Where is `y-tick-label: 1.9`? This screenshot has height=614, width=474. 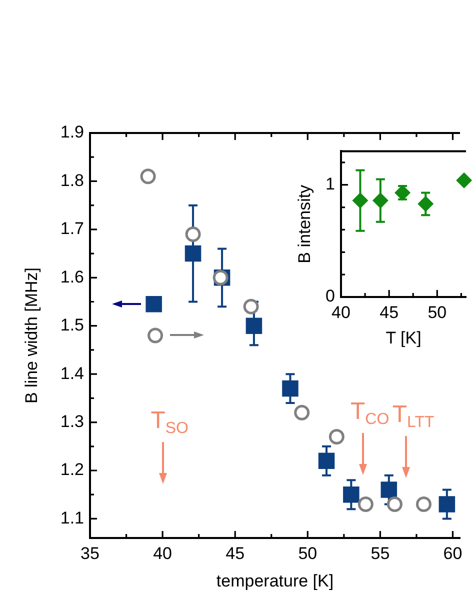 y-tick-label: 1.9 is located at coordinates (72, 132).